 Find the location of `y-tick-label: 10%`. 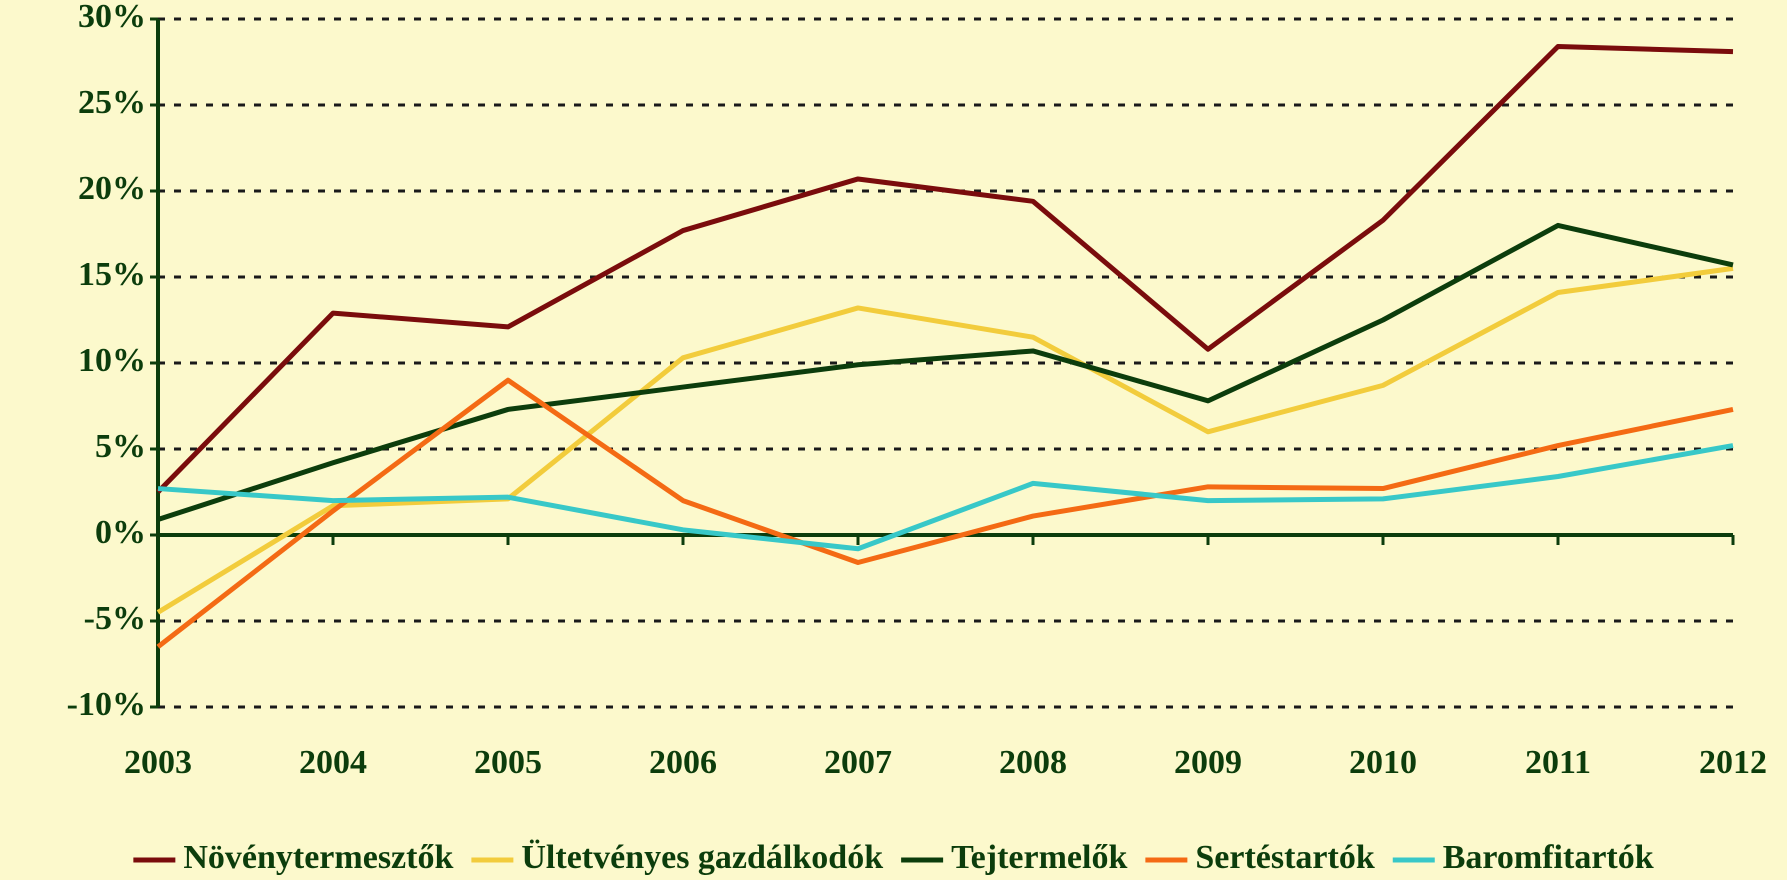

y-tick-label: 10% is located at coordinates (112, 360).